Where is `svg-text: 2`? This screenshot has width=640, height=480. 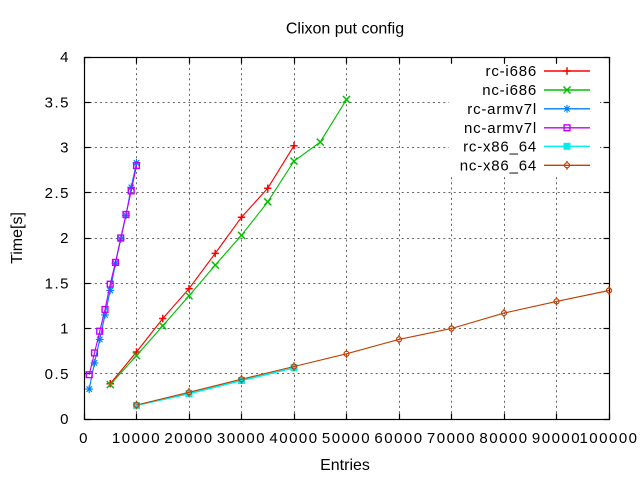 svg-text: 2 is located at coordinates (65, 238).